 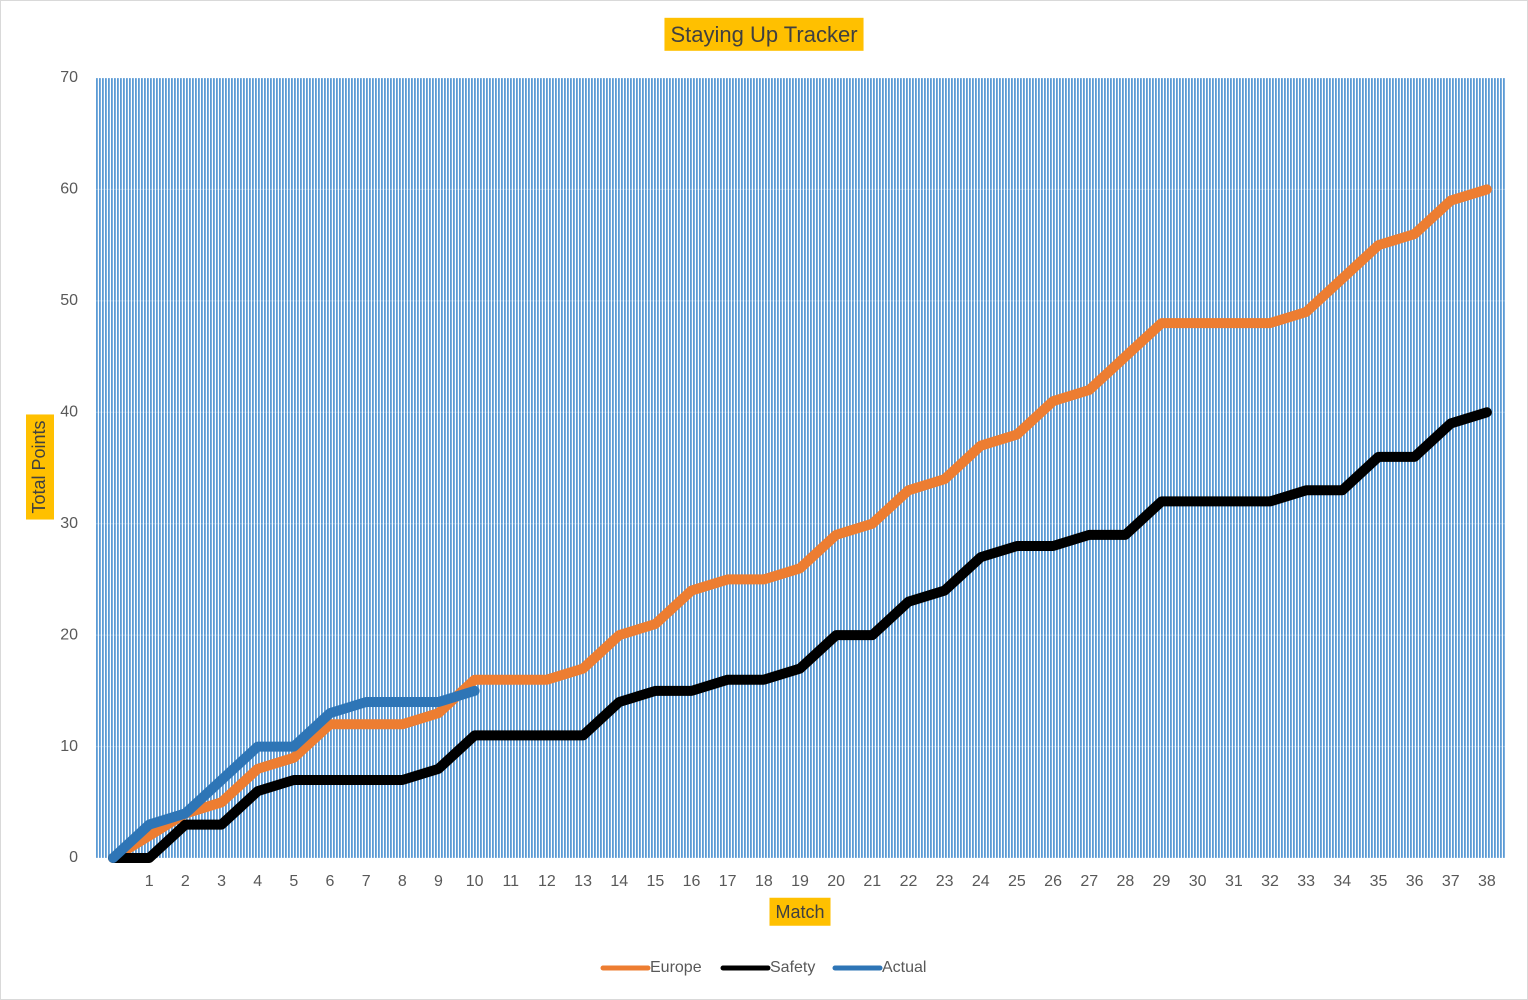 I want to click on legend-label: Safety, so click(x=792, y=967).